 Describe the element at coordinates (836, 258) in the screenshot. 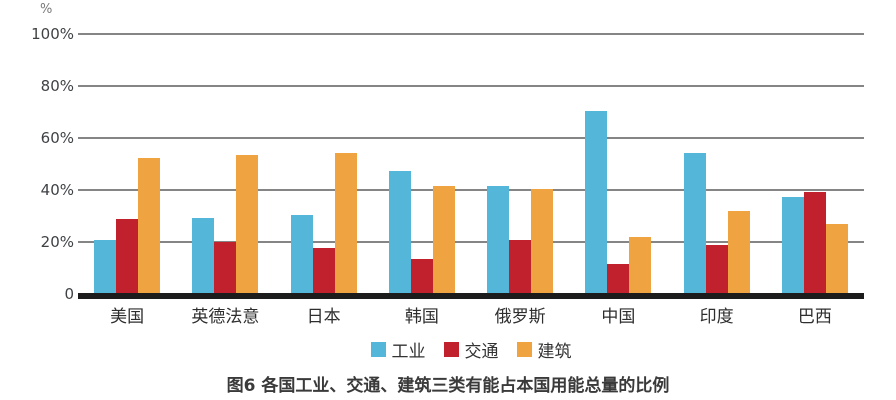

I see `bar-建筑-巴西` at that location.